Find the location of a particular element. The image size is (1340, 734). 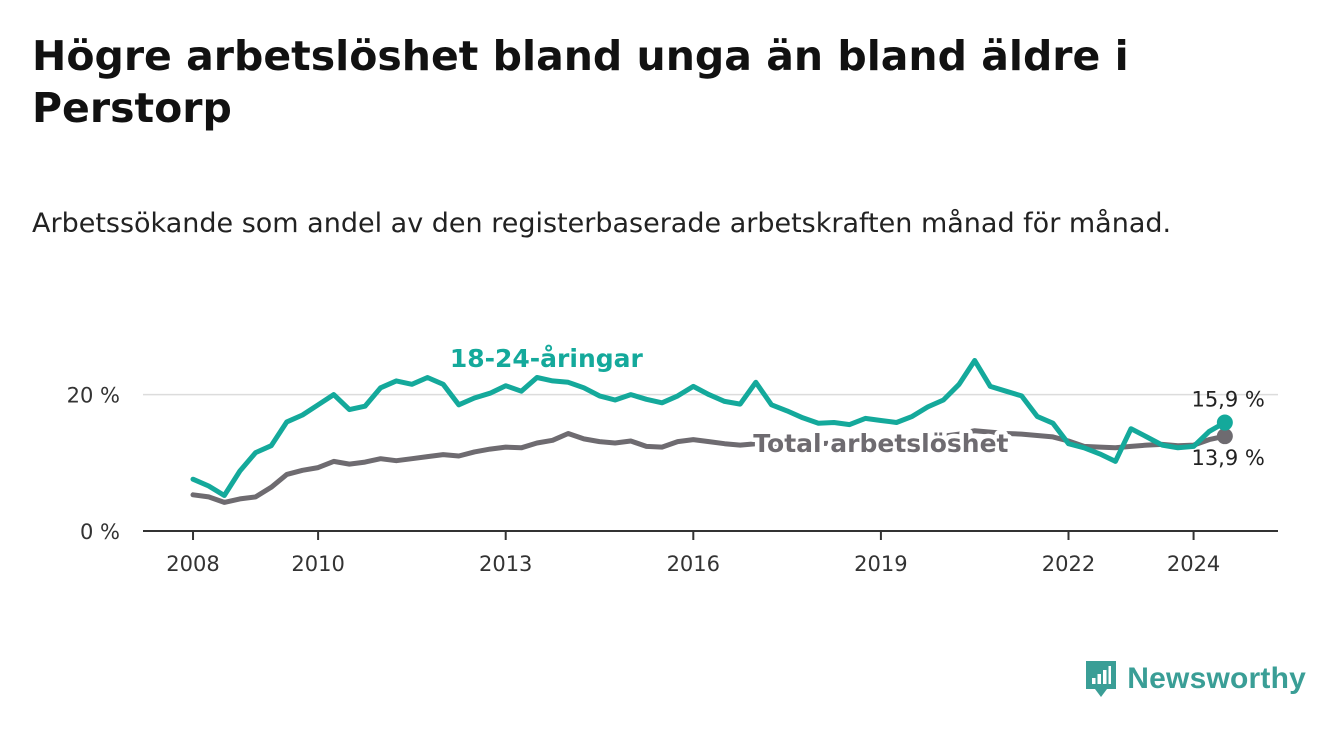

brand-name: Newsworthy is located at coordinates (1216, 678).